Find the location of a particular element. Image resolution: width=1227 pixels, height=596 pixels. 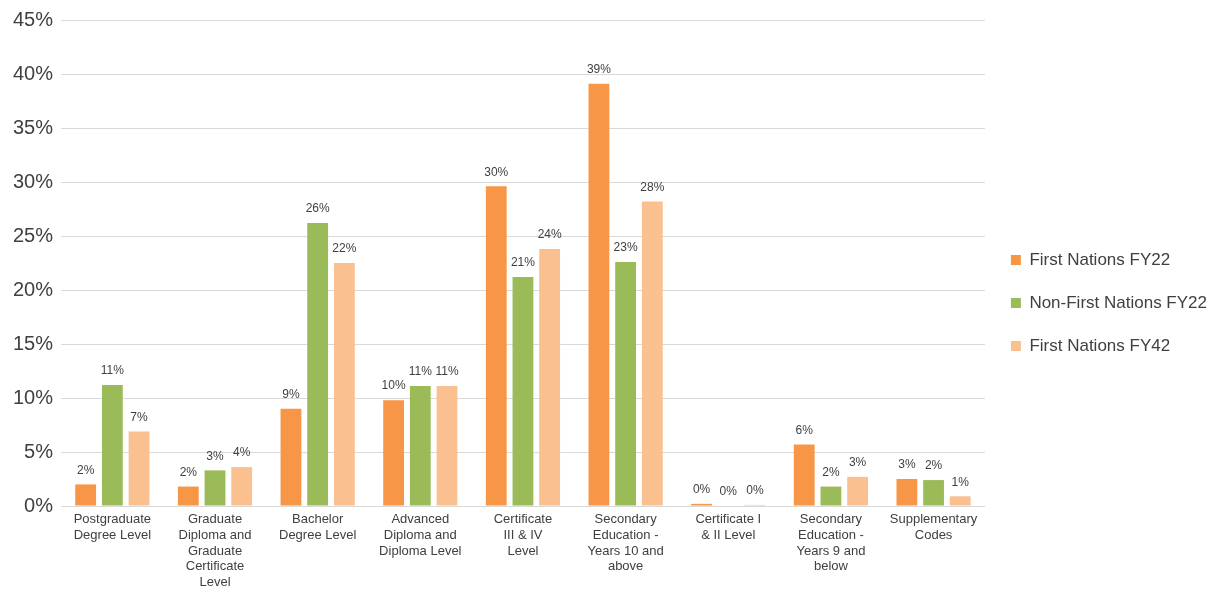

y-tick-label: 30% is located at coordinates (33, 180).